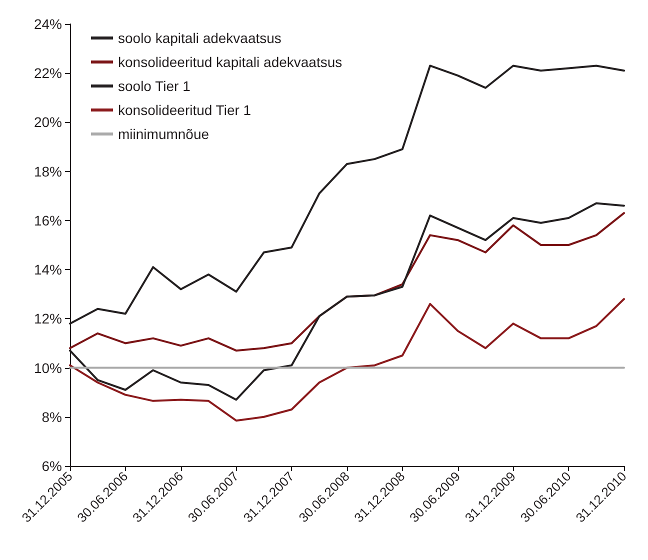  Describe the element at coordinates (48, 368) in the screenshot. I see `y-tick-label: 10%` at that location.